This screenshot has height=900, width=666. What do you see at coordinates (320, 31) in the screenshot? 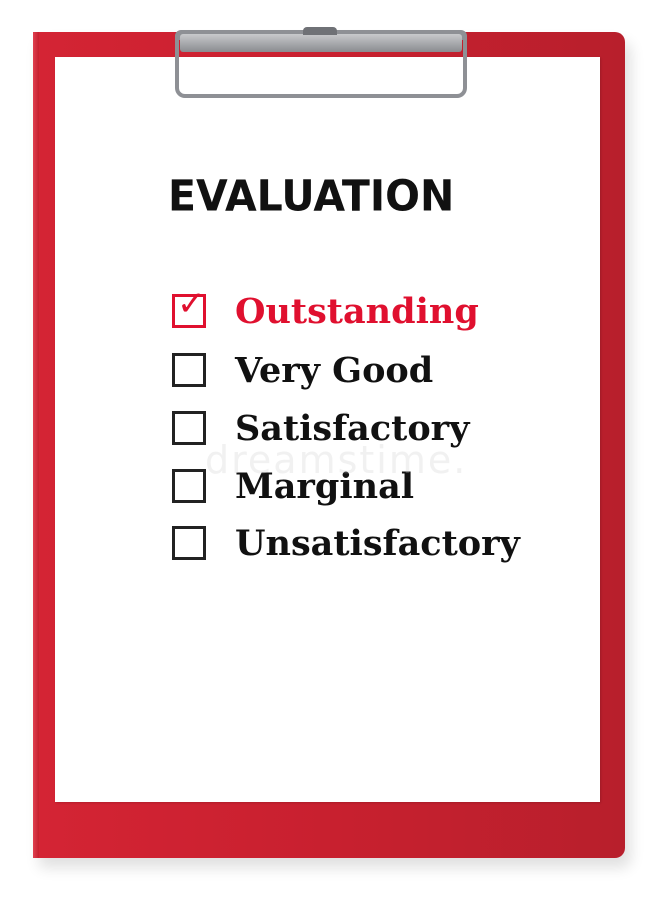
I see `clip-knob` at bounding box center [320, 31].